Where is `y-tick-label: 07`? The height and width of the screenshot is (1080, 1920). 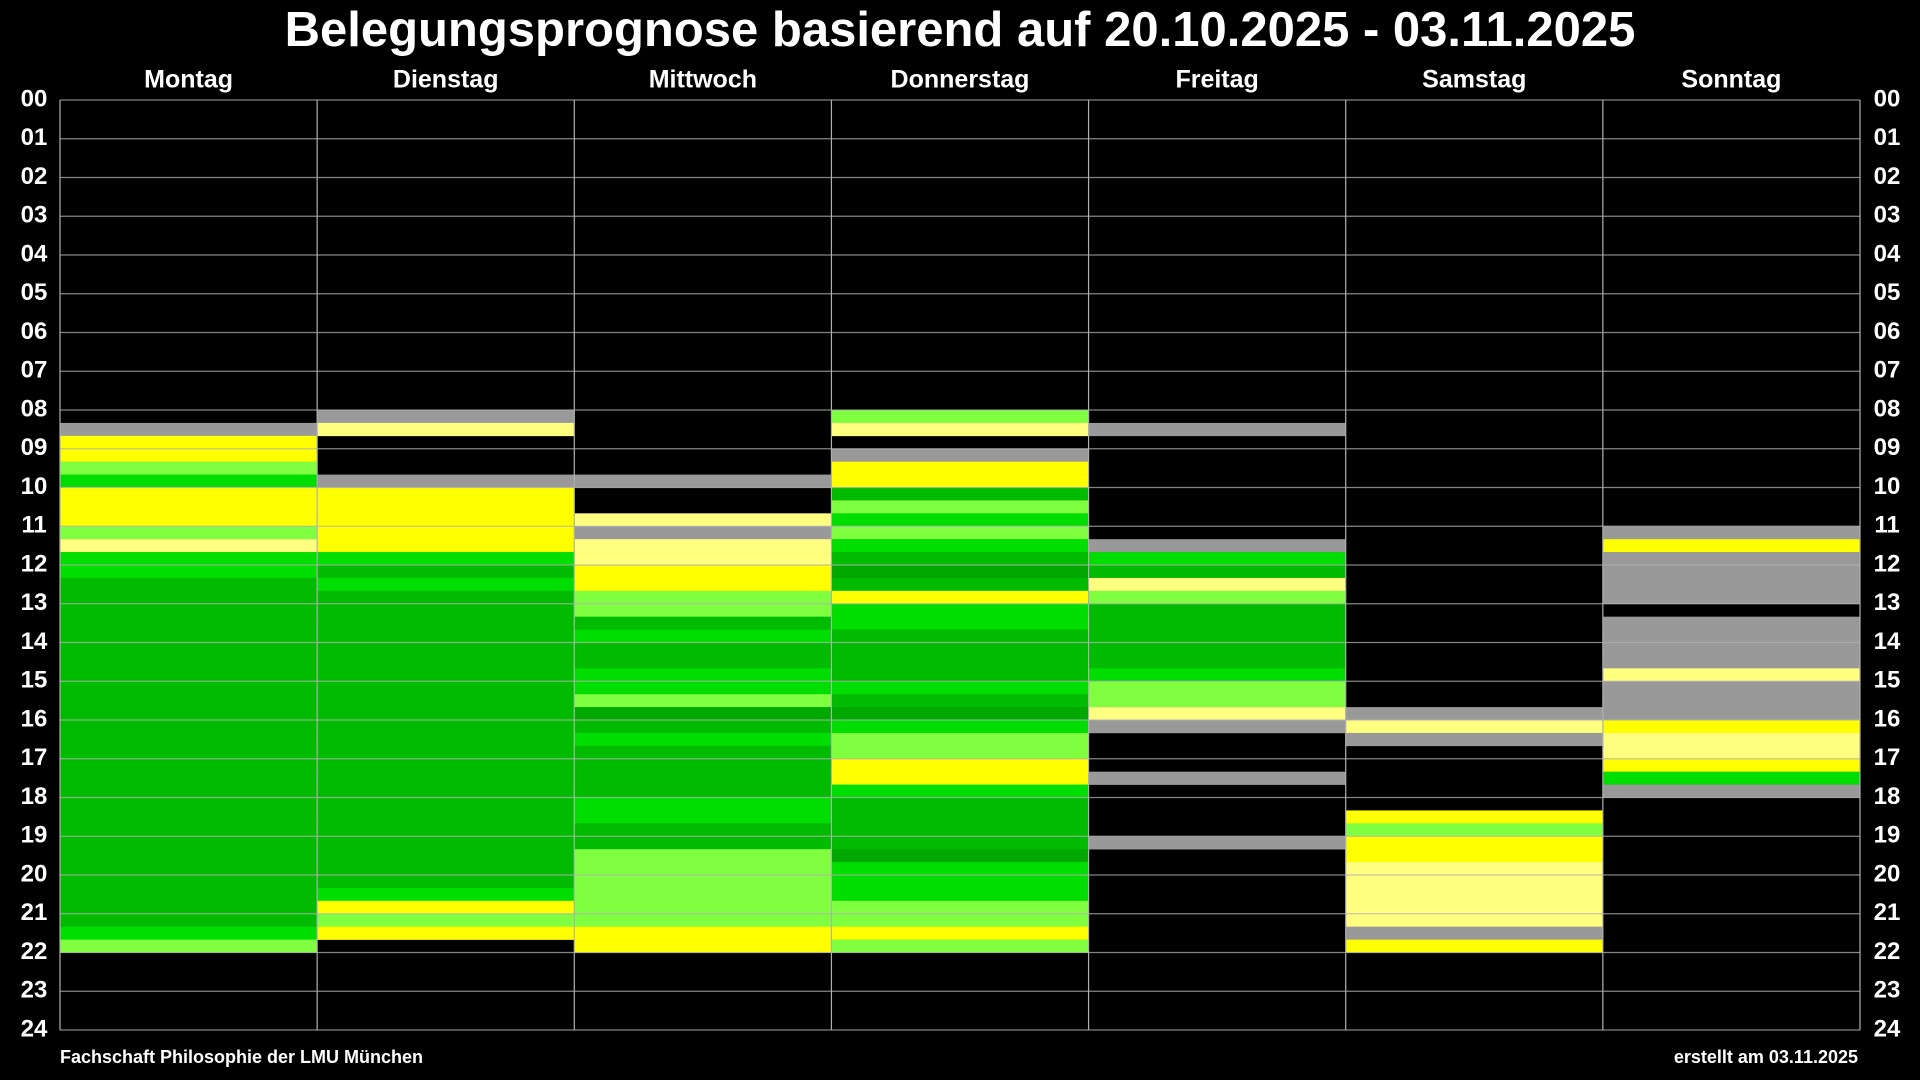 y-tick-label: 07 is located at coordinates (34, 370).